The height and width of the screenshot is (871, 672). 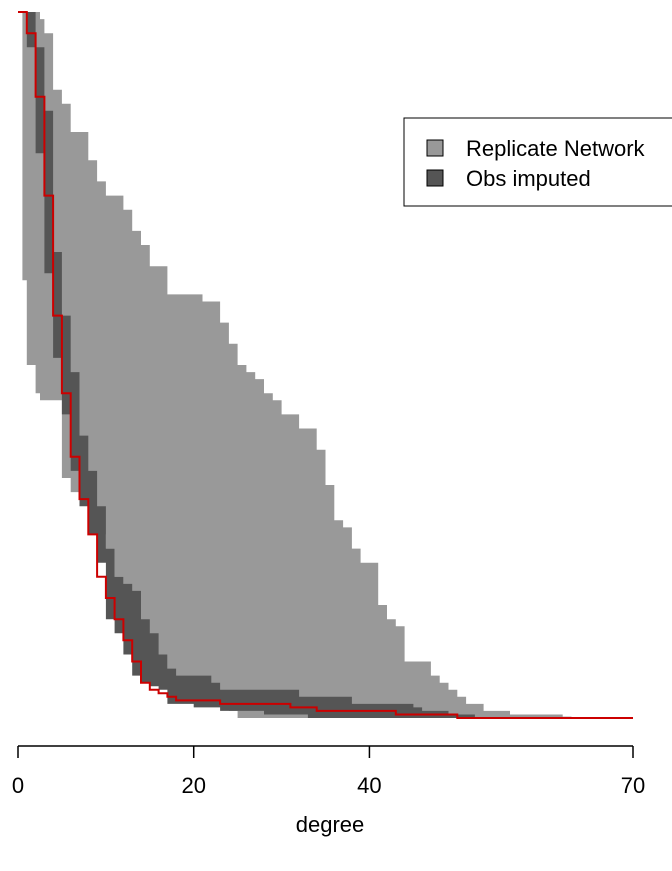 I want to click on x-tick-label: 40, so click(x=369, y=785).